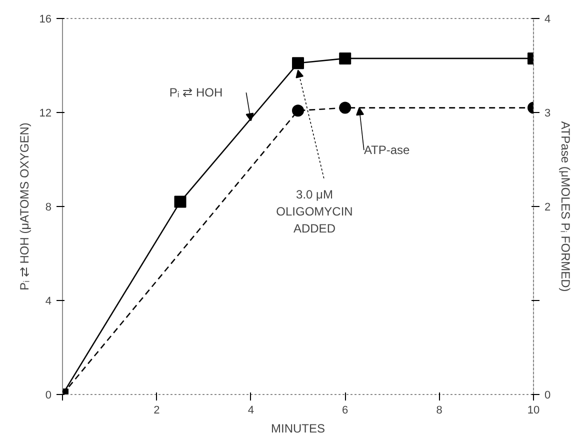  What do you see at coordinates (547, 208) in the screenshot?
I see `y2-tick-label: 2` at bounding box center [547, 208].